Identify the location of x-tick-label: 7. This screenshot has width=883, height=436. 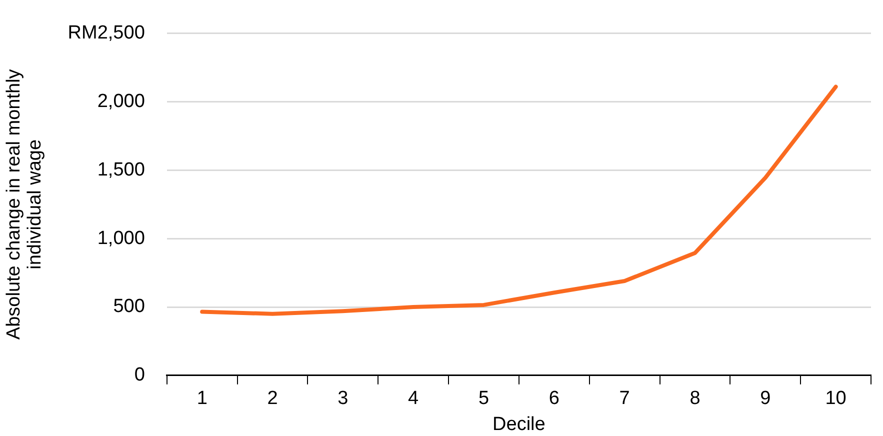
(624, 399).